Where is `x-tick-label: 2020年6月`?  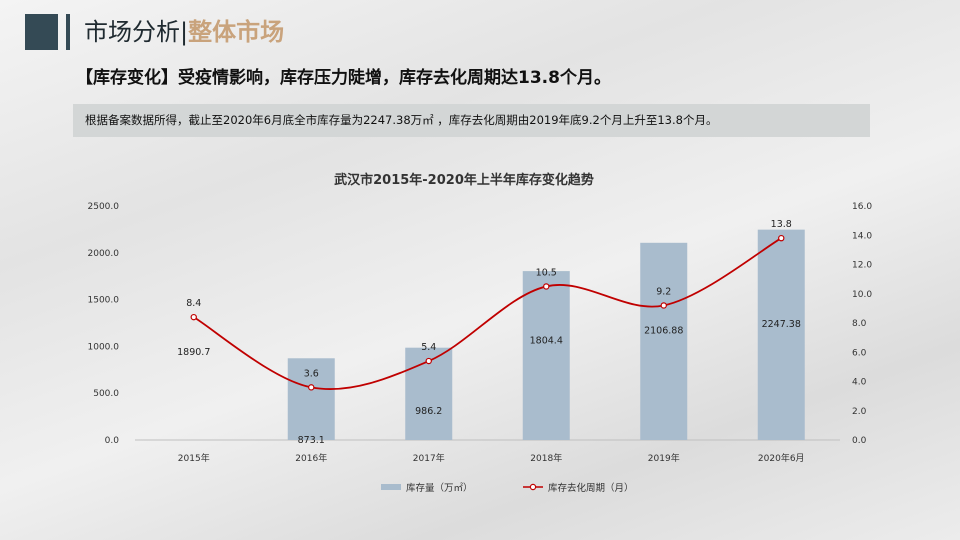
x-tick-label: 2020年6月 is located at coordinates (781, 458).